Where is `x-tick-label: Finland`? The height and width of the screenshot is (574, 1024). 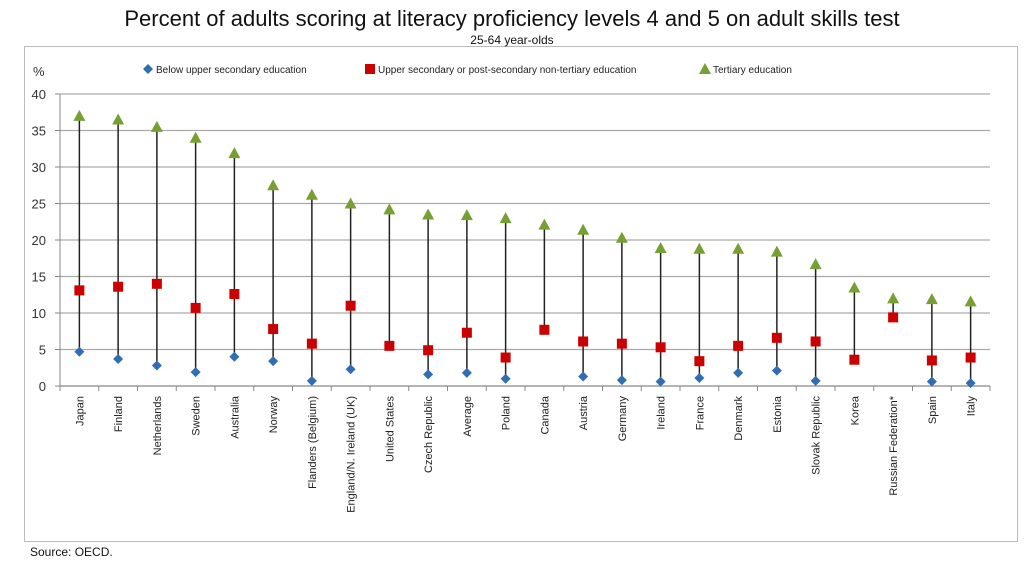 x-tick-label: Finland is located at coordinates (119, 414).